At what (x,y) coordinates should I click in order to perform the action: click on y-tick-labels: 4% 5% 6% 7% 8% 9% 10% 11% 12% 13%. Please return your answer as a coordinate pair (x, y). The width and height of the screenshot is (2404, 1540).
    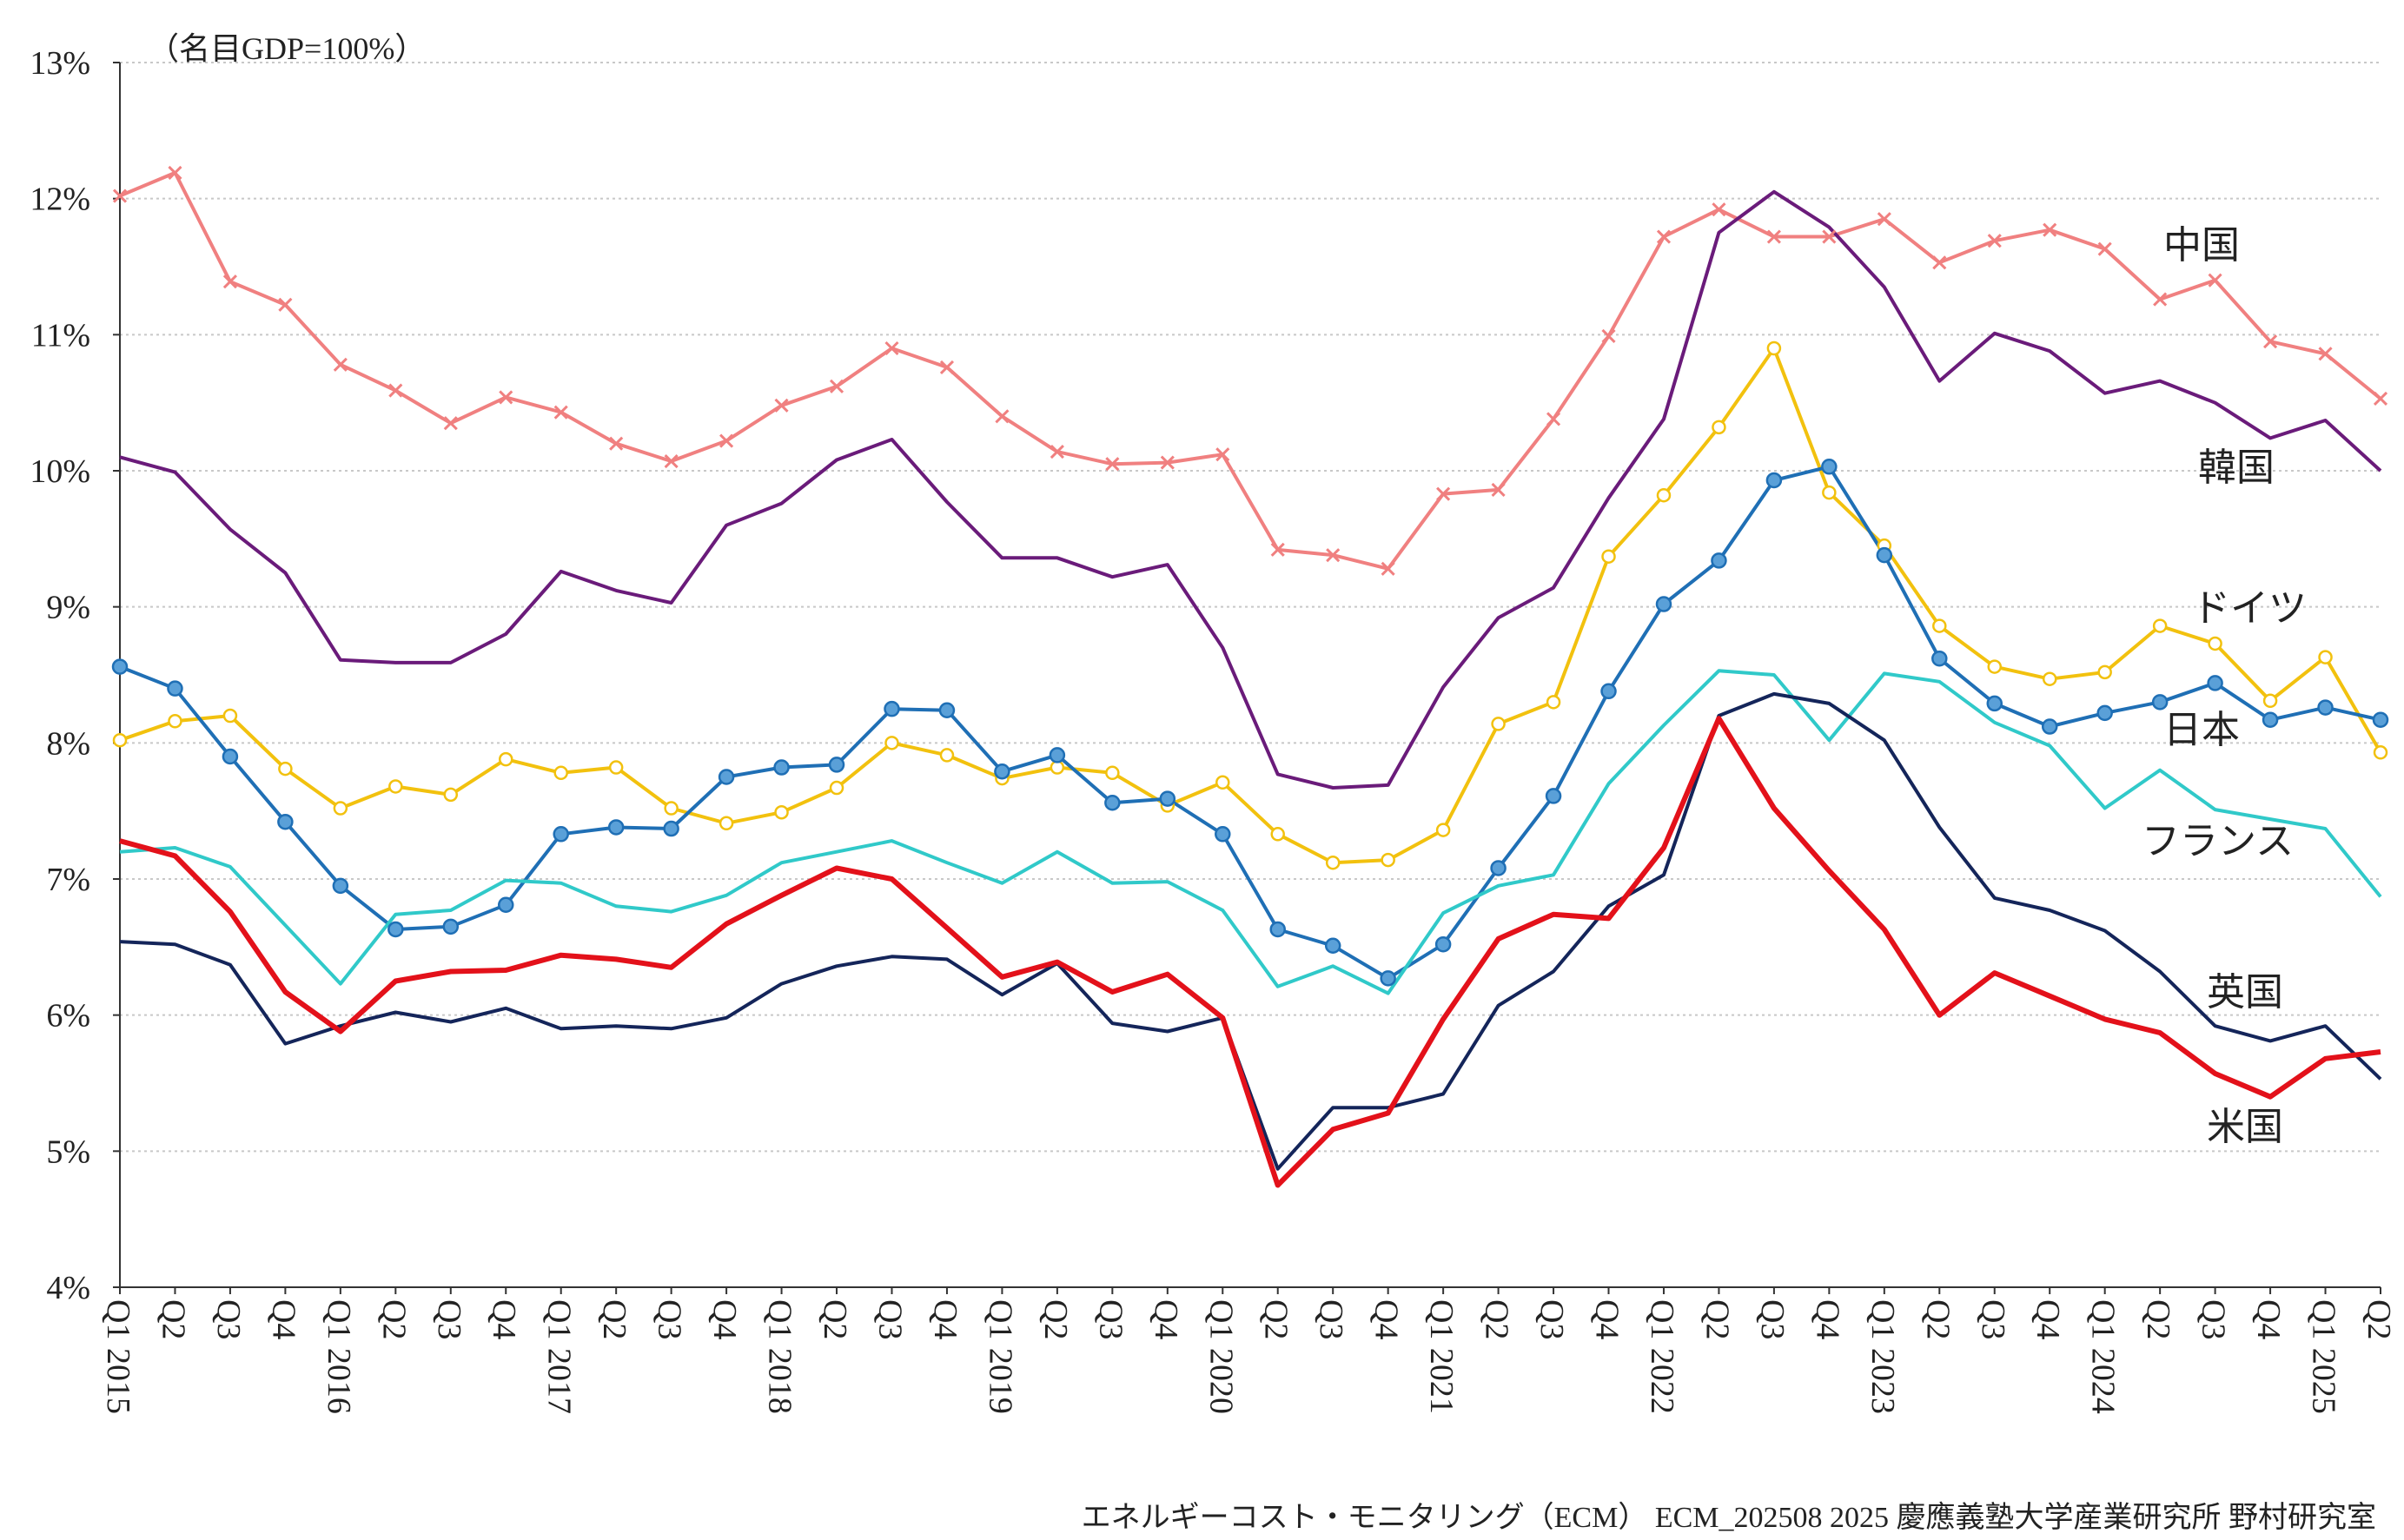
    Looking at the image, I should click on (60, 675).